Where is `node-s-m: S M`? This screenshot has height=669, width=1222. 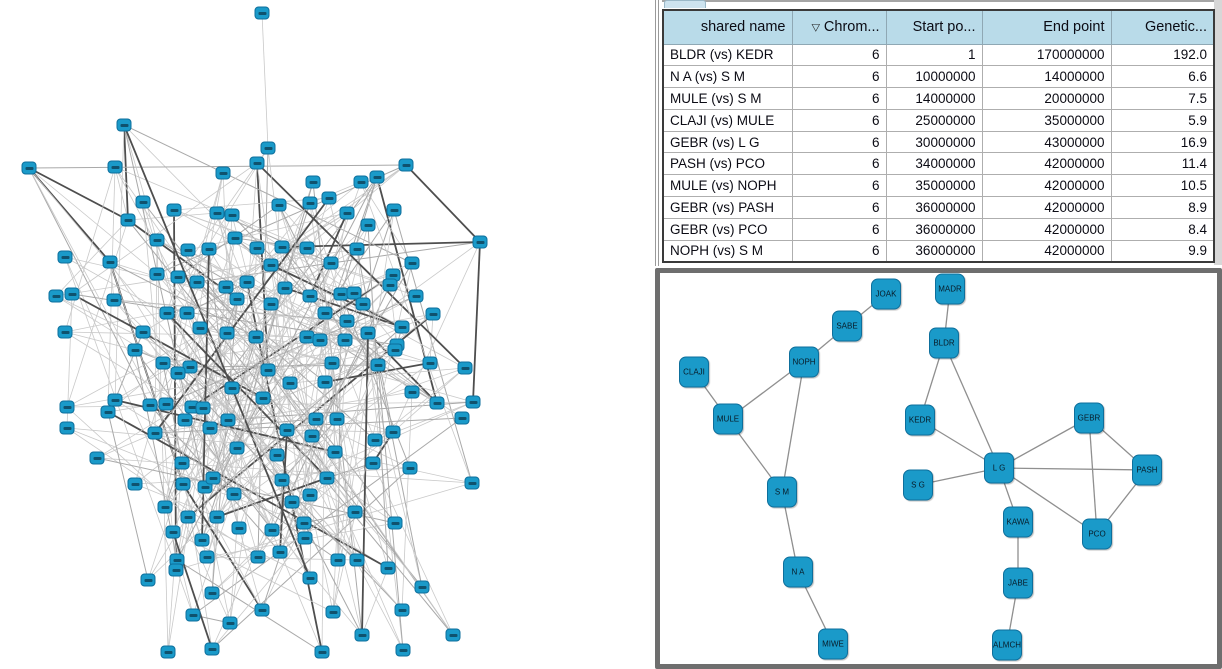
node-s-m: S M is located at coordinates (782, 492).